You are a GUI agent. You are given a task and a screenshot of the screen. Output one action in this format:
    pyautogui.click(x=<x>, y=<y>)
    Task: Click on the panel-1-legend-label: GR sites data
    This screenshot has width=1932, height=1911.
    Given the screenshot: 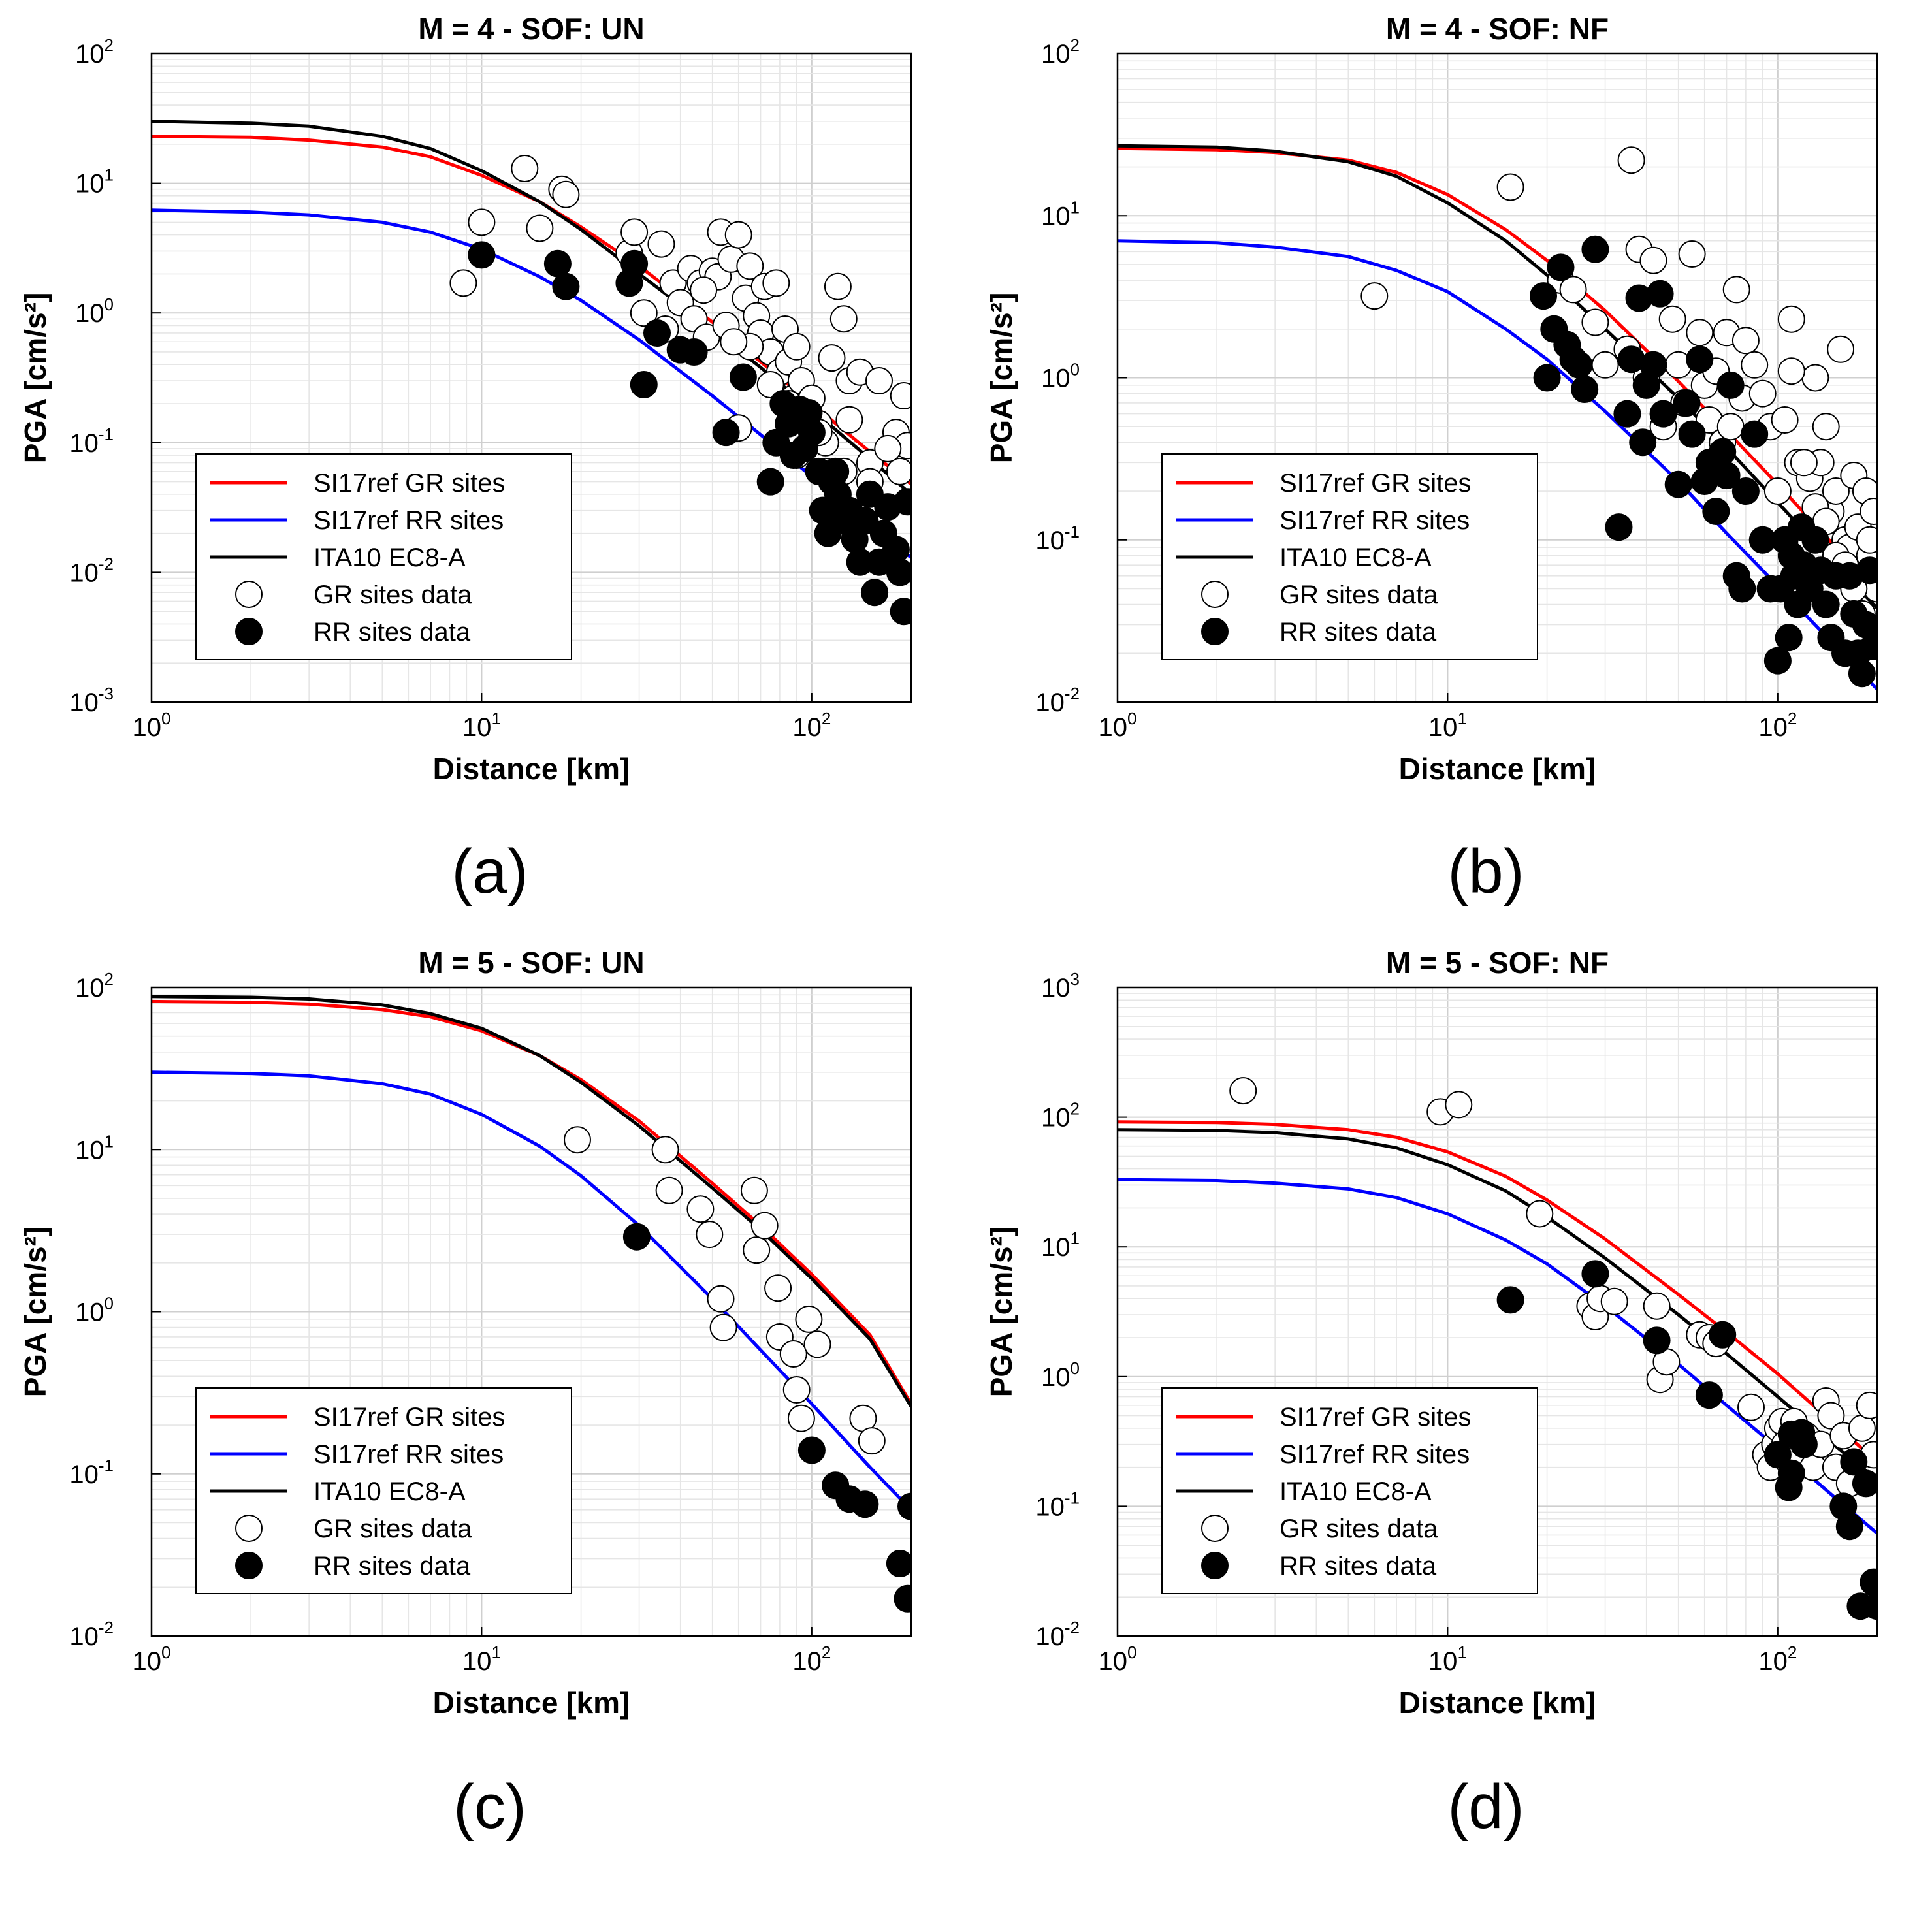 What is the action you would take?
    pyautogui.click(x=393, y=595)
    